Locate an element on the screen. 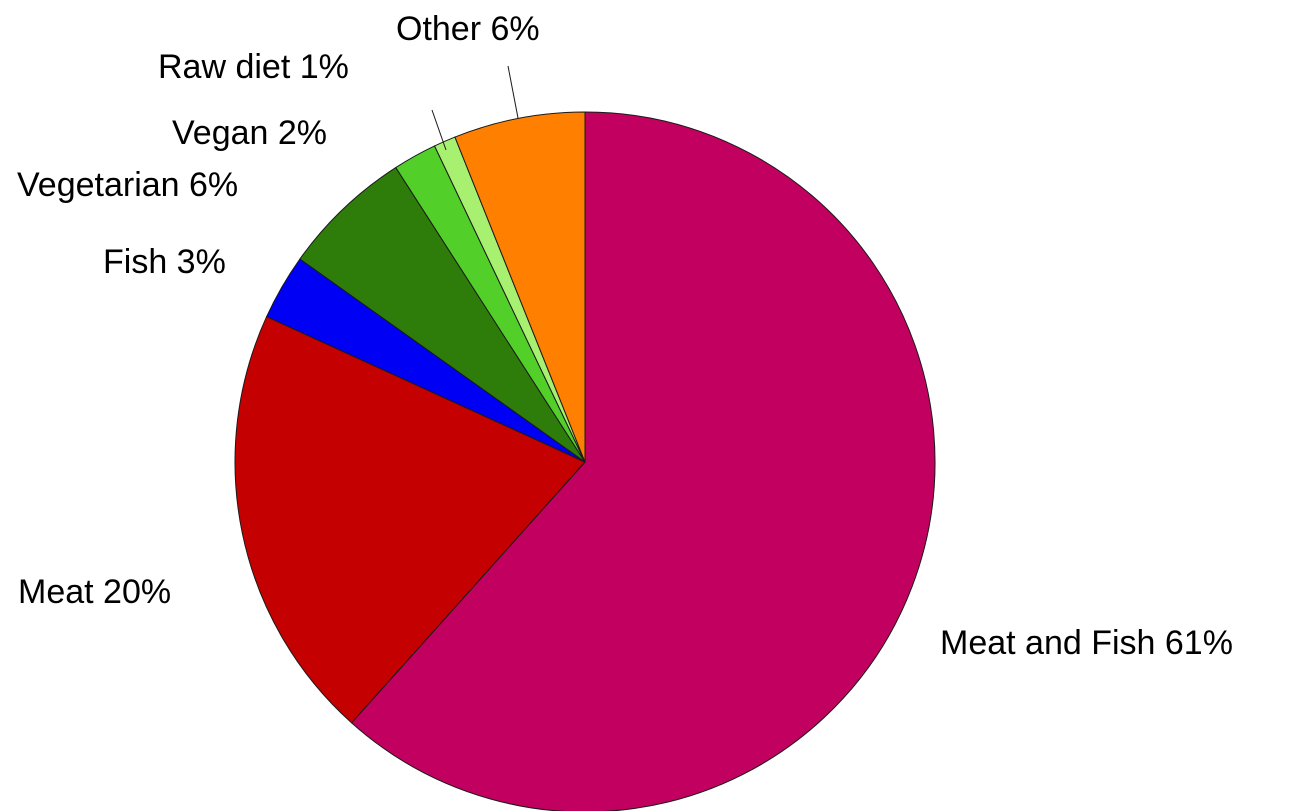 This screenshot has width=1315, height=811. slice-label-fish: Fish 3% is located at coordinates (164, 262).